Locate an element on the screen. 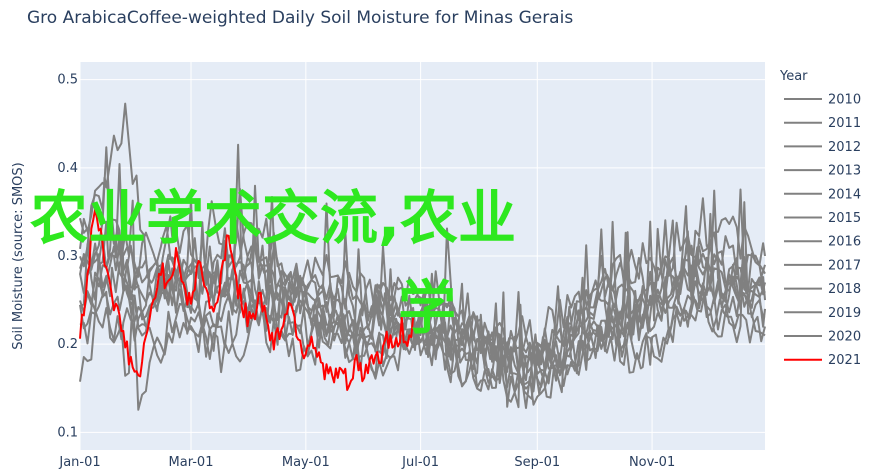 The width and height of the screenshot is (877, 475). watermark-line-2: 学 is located at coordinates (427, 308).